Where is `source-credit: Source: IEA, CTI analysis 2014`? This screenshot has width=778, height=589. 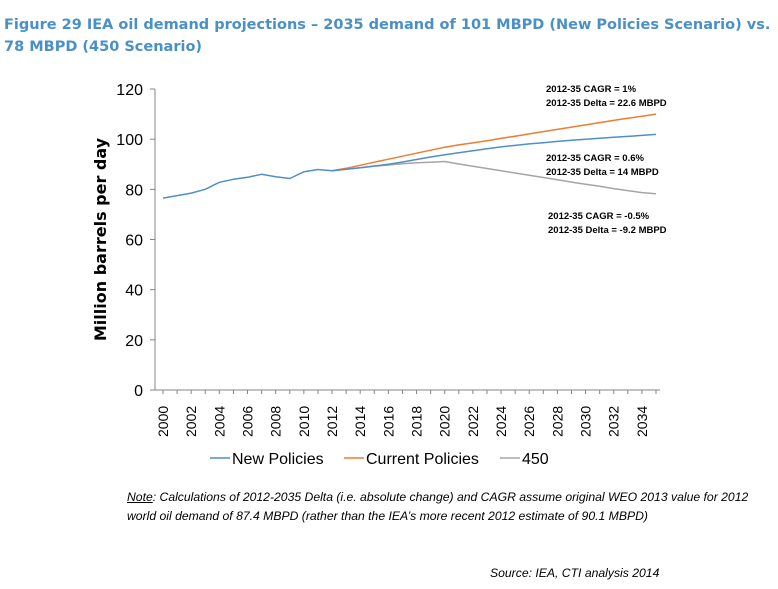
source-credit: Source: IEA, CTI analysis 2014 is located at coordinates (575, 573).